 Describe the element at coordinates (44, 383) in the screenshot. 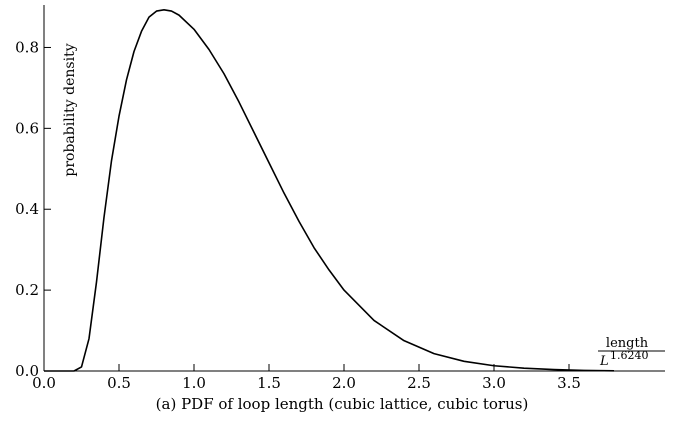

I see `x-tick-label: 0.0` at that location.